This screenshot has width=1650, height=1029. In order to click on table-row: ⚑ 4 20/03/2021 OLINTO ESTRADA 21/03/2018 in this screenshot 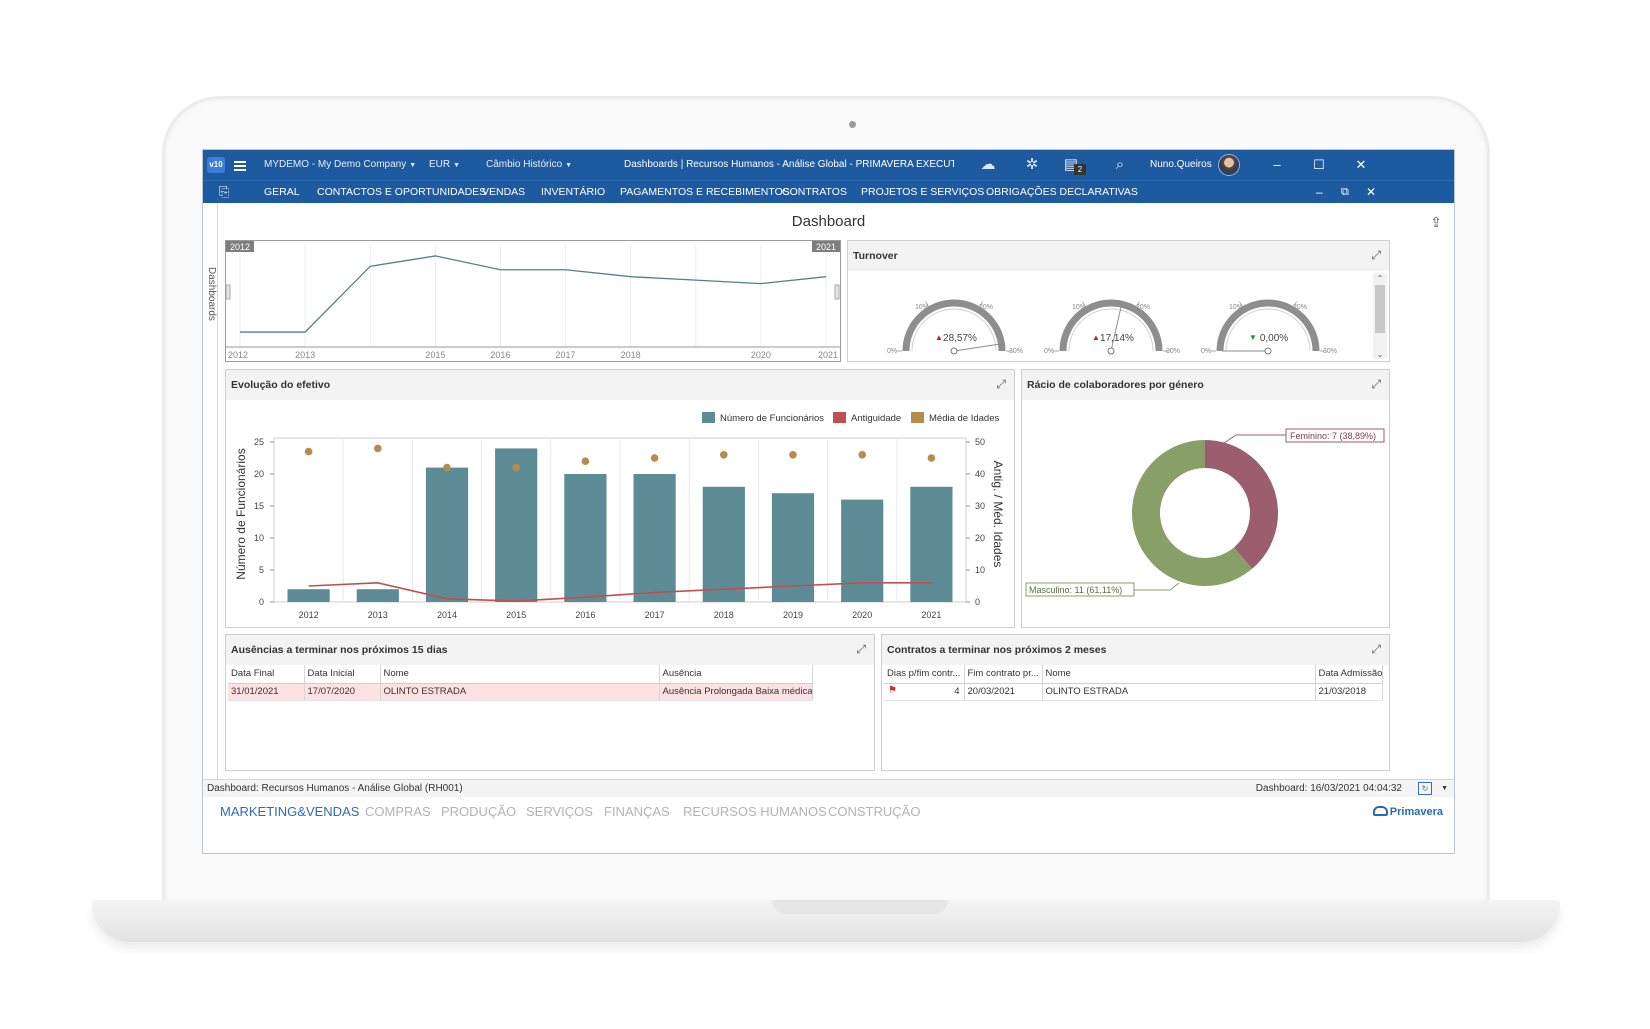, I will do `click(1134, 692)`.